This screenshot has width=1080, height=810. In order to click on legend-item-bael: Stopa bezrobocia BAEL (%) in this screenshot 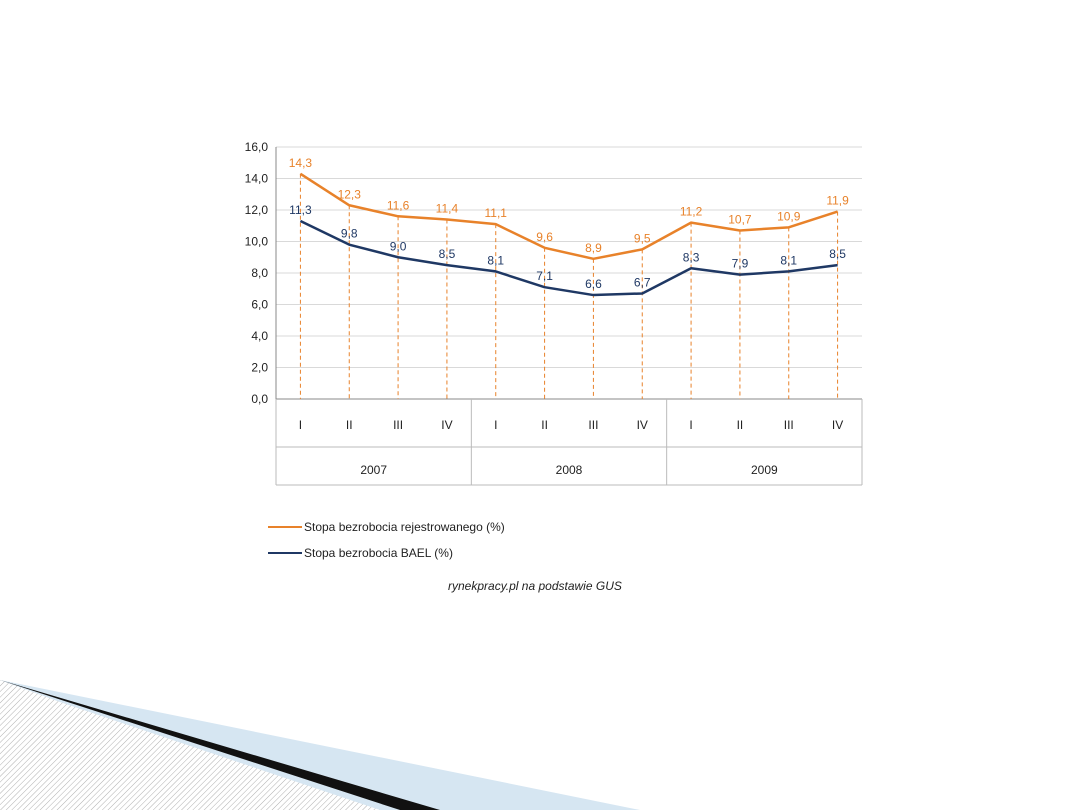, I will do `click(360, 553)`.